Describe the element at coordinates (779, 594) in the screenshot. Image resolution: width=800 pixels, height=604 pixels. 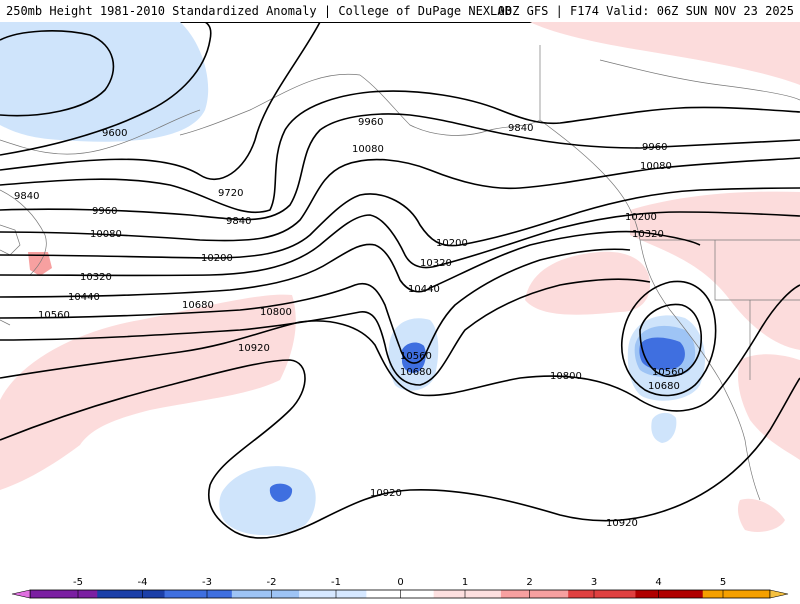
I see `colorbar-extend-high` at that location.